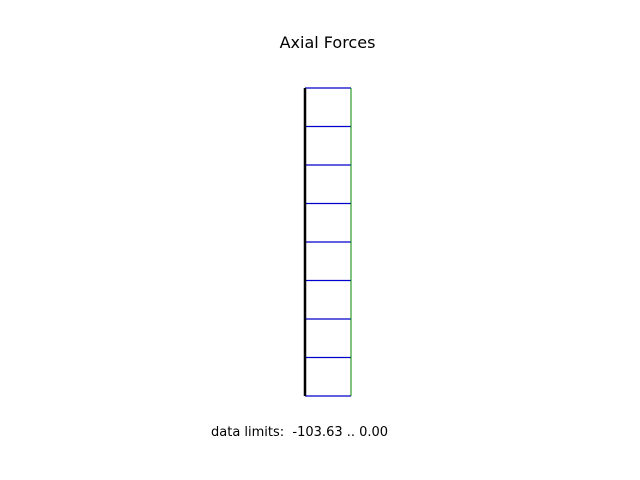 The width and height of the screenshot is (640, 480). Describe the element at coordinates (327, 42) in the screenshot. I see `plot-title: Axial Forces` at that location.